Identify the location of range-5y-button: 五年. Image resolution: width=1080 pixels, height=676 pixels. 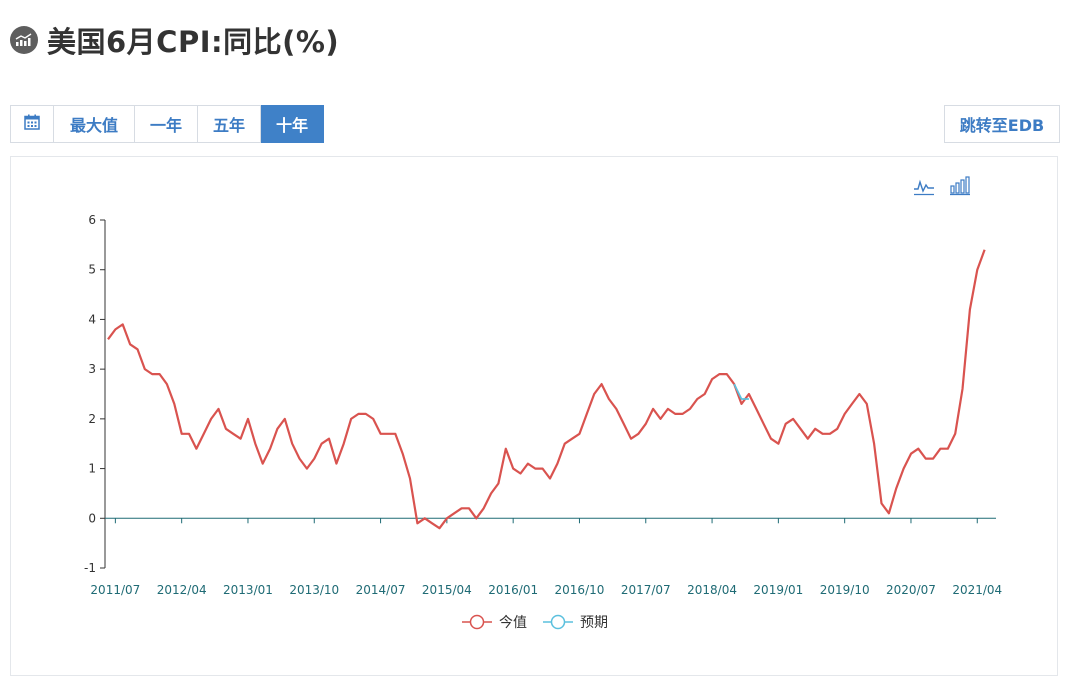
(229, 124).